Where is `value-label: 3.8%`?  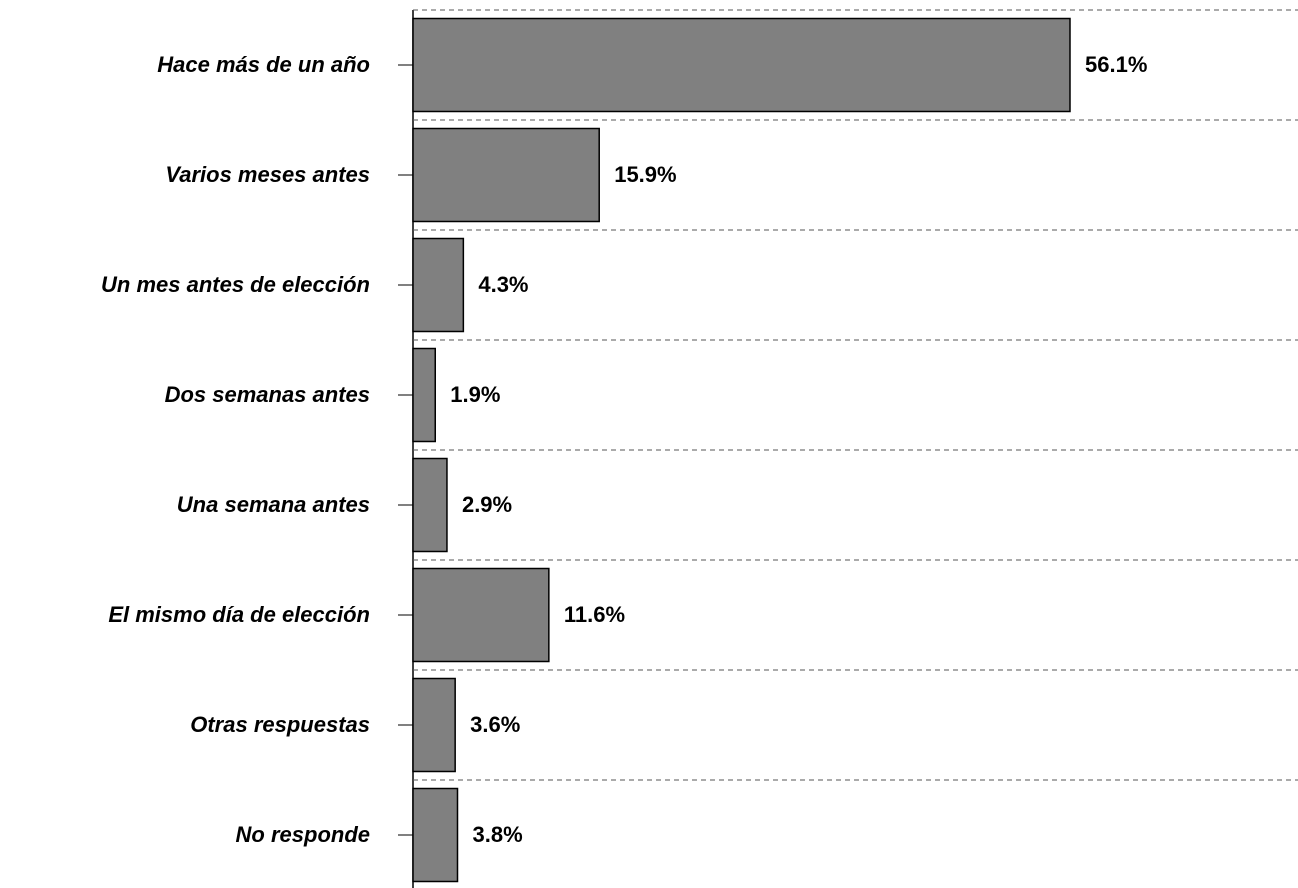 value-label: 3.8% is located at coordinates (498, 834).